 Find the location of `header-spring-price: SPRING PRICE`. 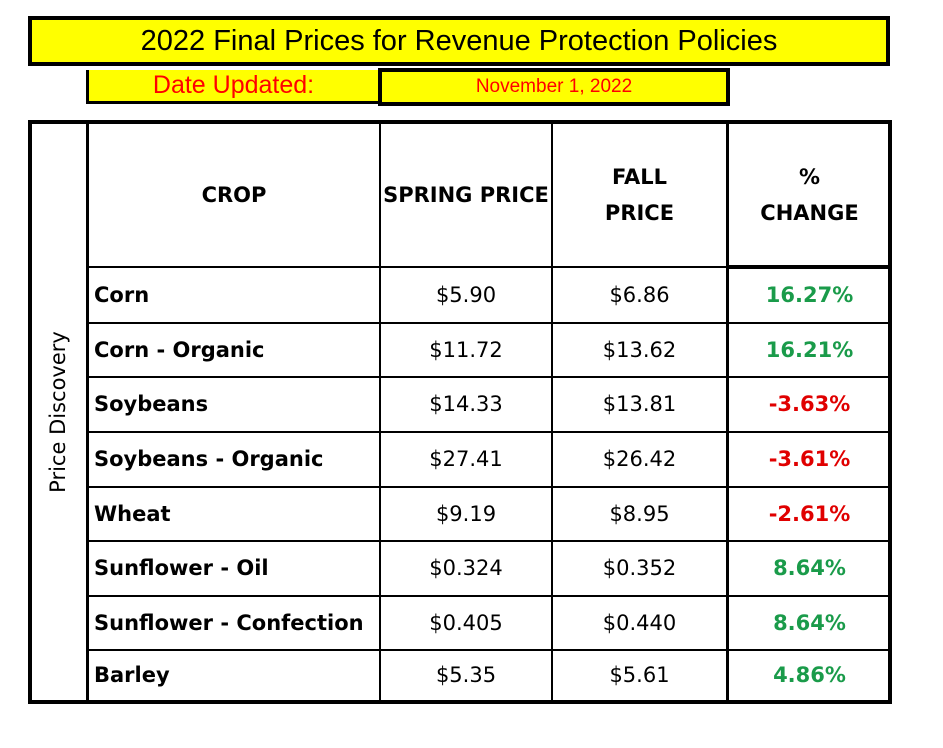

header-spring-price: SPRING PRICE is located at coordinates (466, 195).